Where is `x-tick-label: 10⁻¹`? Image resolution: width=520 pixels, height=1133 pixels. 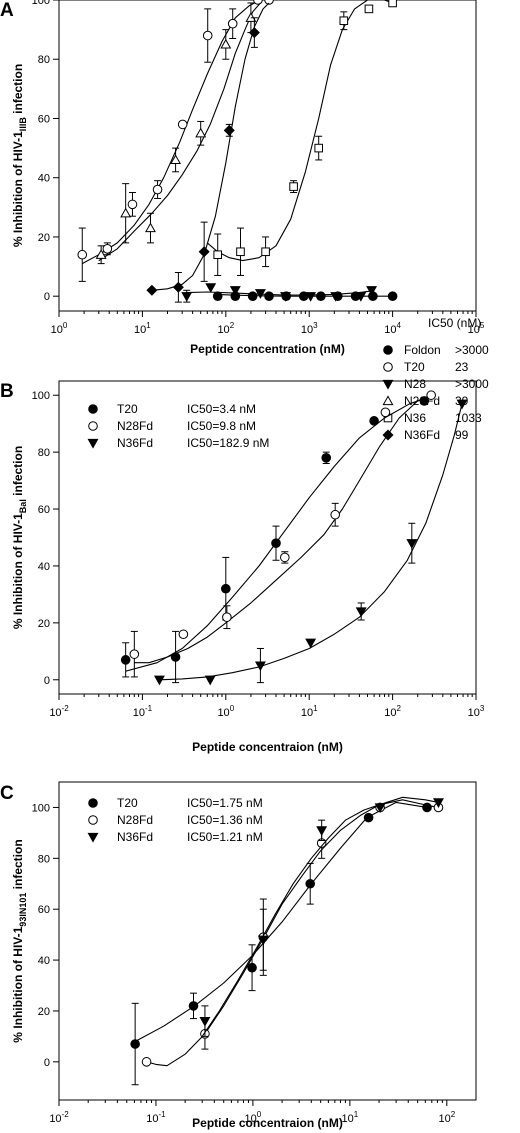 x-tick-label: 10⁻¹ is located at coordinates (143, 711).